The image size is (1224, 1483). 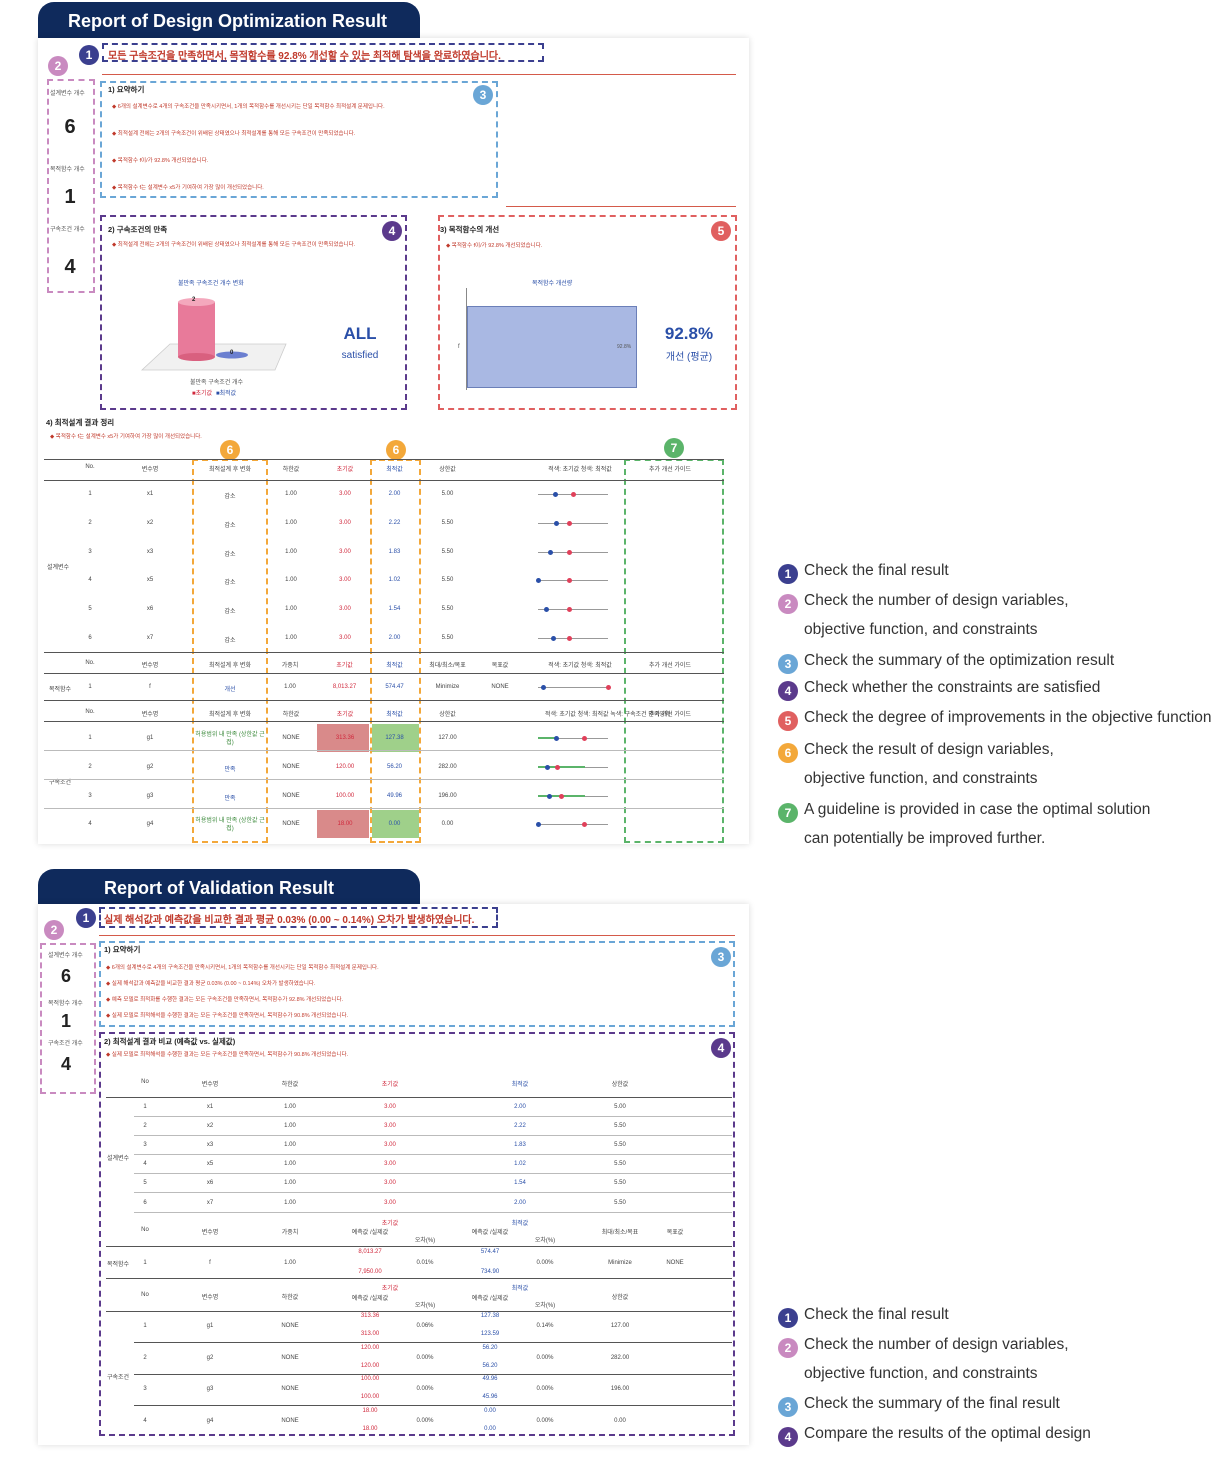 I want to click on row-name: f, so click(x=210, y=1263).